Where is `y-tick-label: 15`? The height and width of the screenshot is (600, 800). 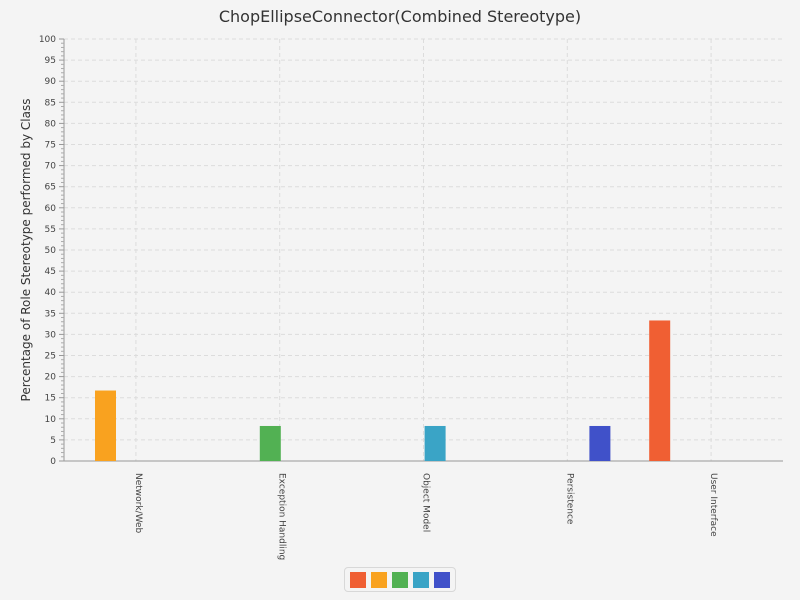
y-tick-label: 15 is located at coordinates (50, 399).